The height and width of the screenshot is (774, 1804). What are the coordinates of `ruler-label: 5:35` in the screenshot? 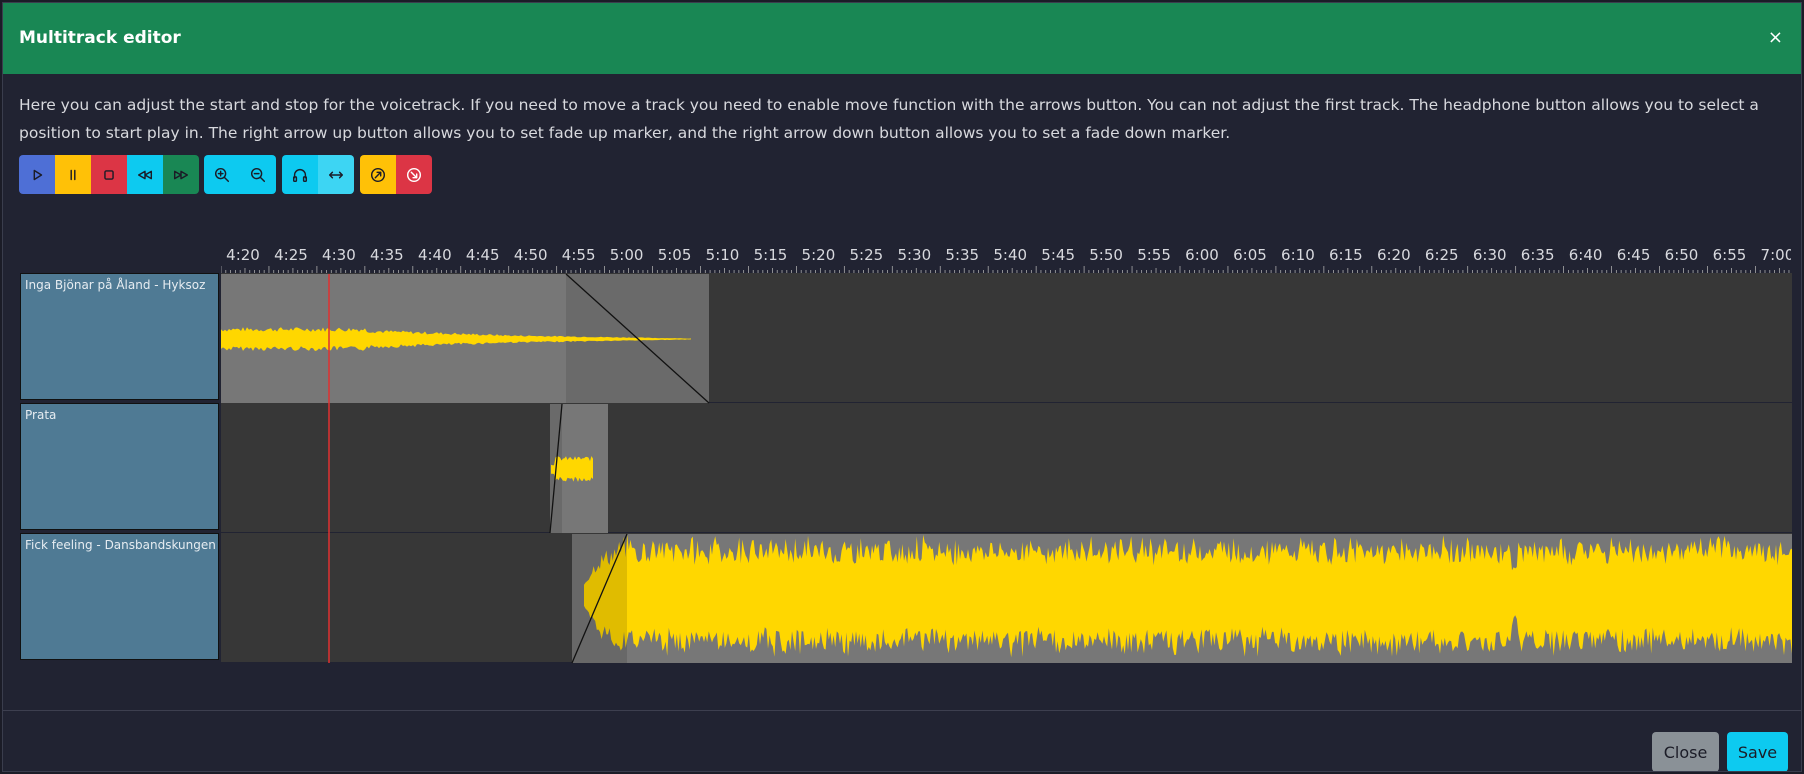 It's located at (962, 255).